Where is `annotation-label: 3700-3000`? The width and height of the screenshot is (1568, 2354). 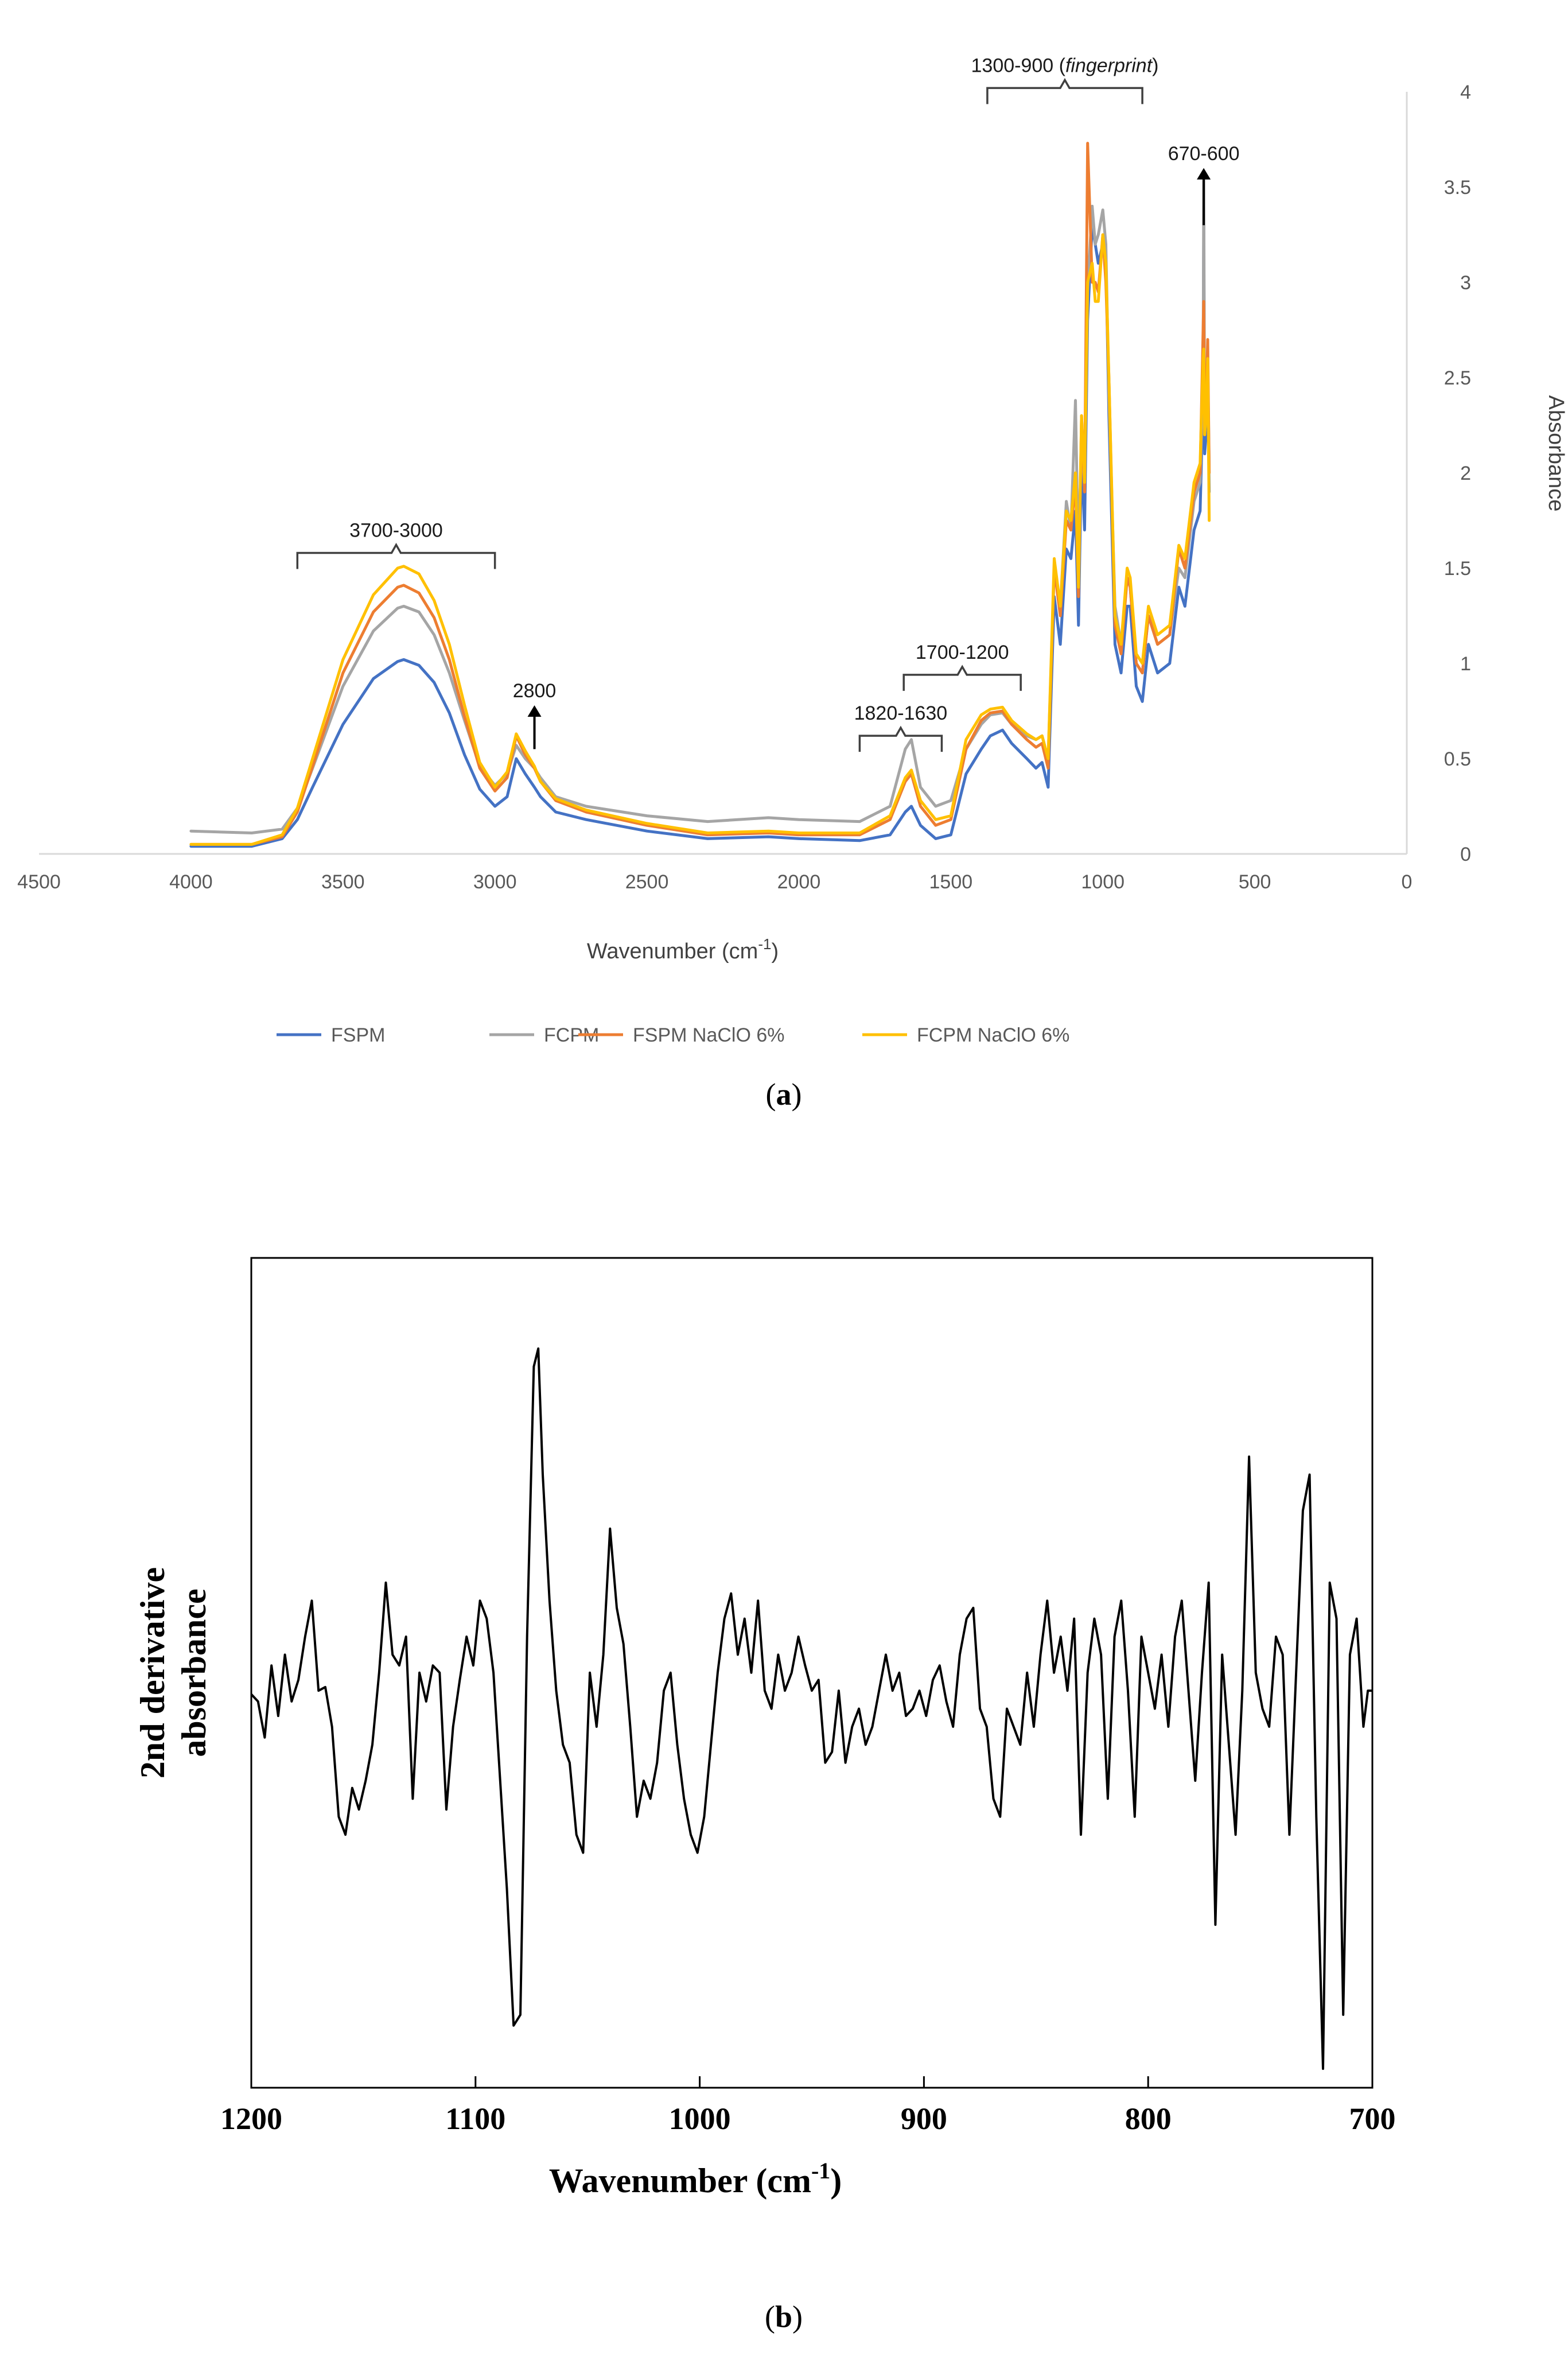
annotation-label: 3700-3000 is located at coordinates (396, 530).